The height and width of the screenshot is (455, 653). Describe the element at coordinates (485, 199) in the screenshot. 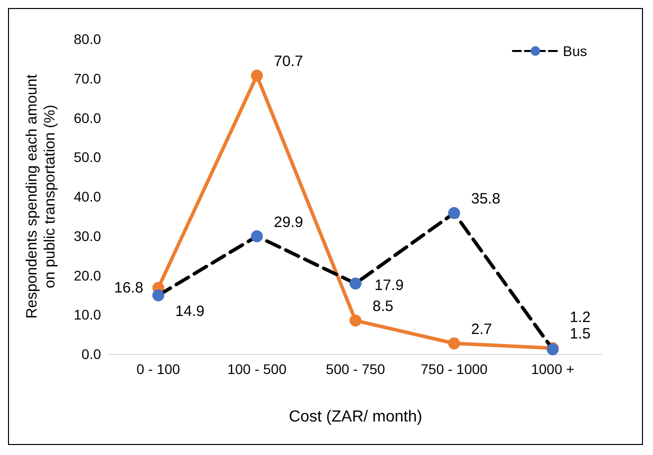

I see `data-label: 35.8` at that location.